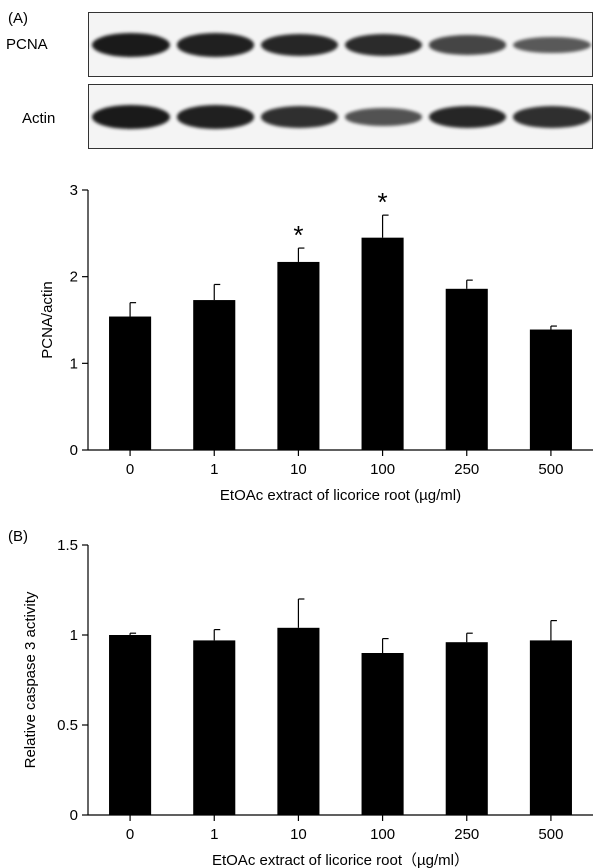  Describe the element at coordinates (340, 860) in the screenshot. I see `x-axis-label: EtOAc extract of licorice root（µg/ml）` at that location.